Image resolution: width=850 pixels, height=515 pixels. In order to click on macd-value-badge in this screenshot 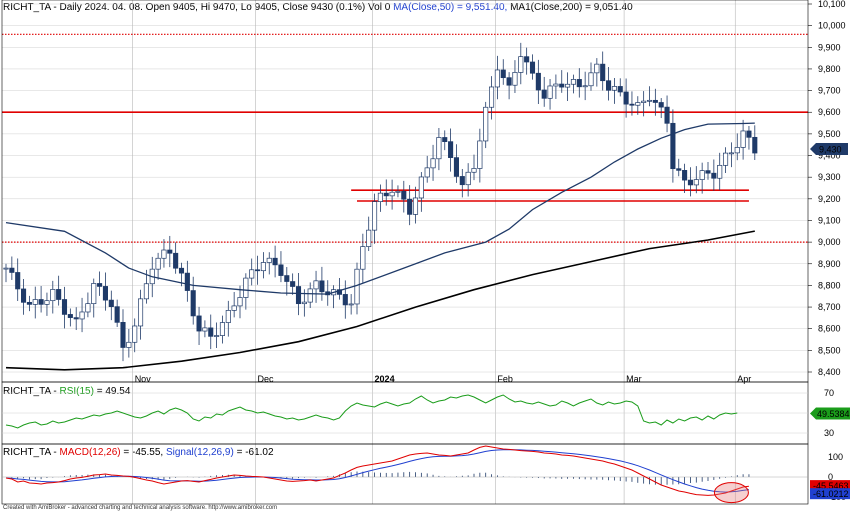, I will do `click(830, 486)`.